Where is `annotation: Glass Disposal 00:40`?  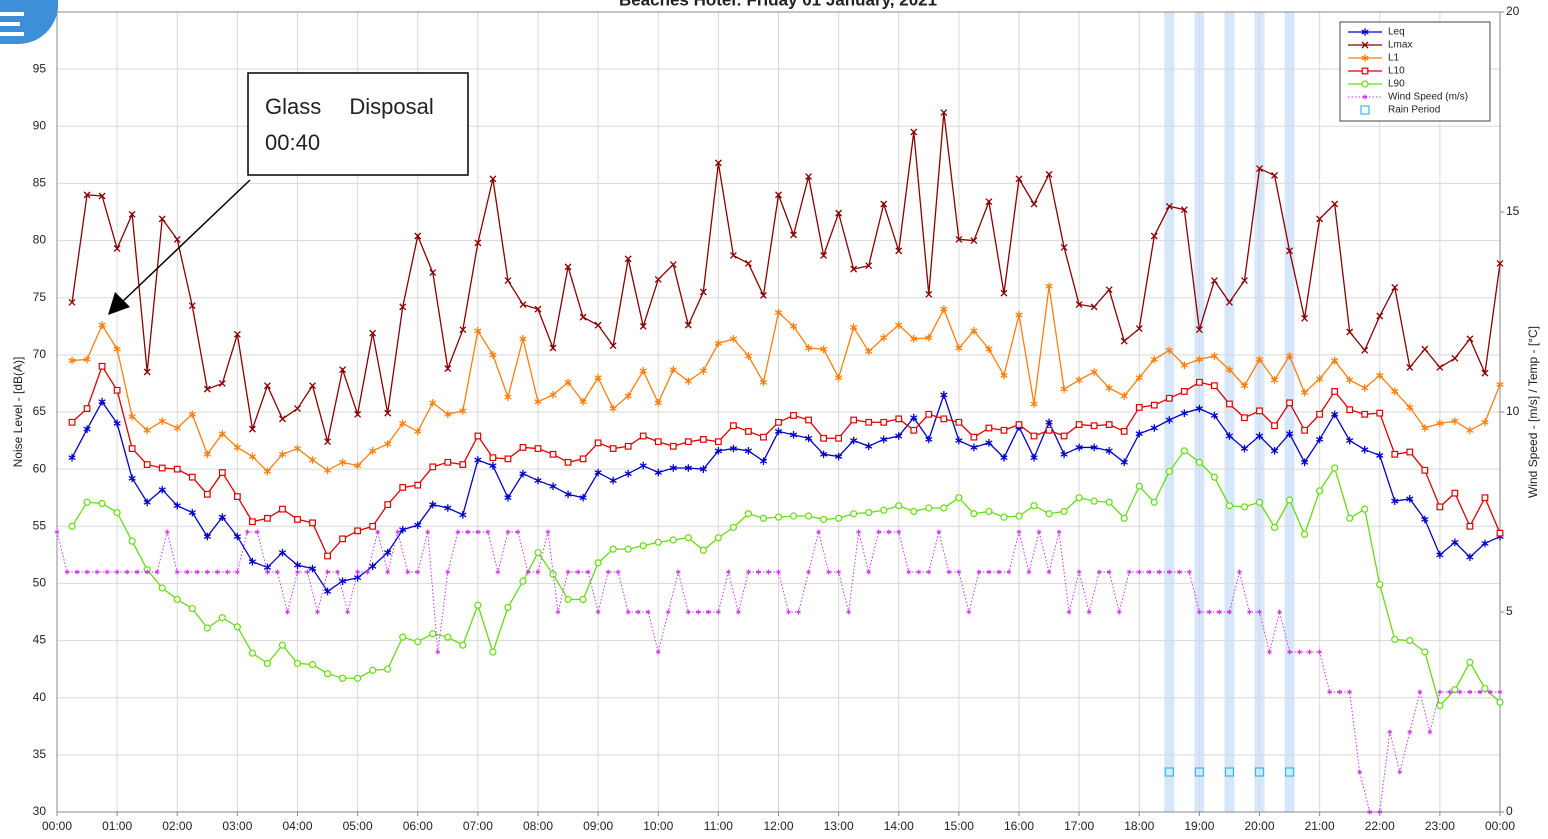
annotation: Glass Disposal 00:40 is located at coordinates (288, 193).